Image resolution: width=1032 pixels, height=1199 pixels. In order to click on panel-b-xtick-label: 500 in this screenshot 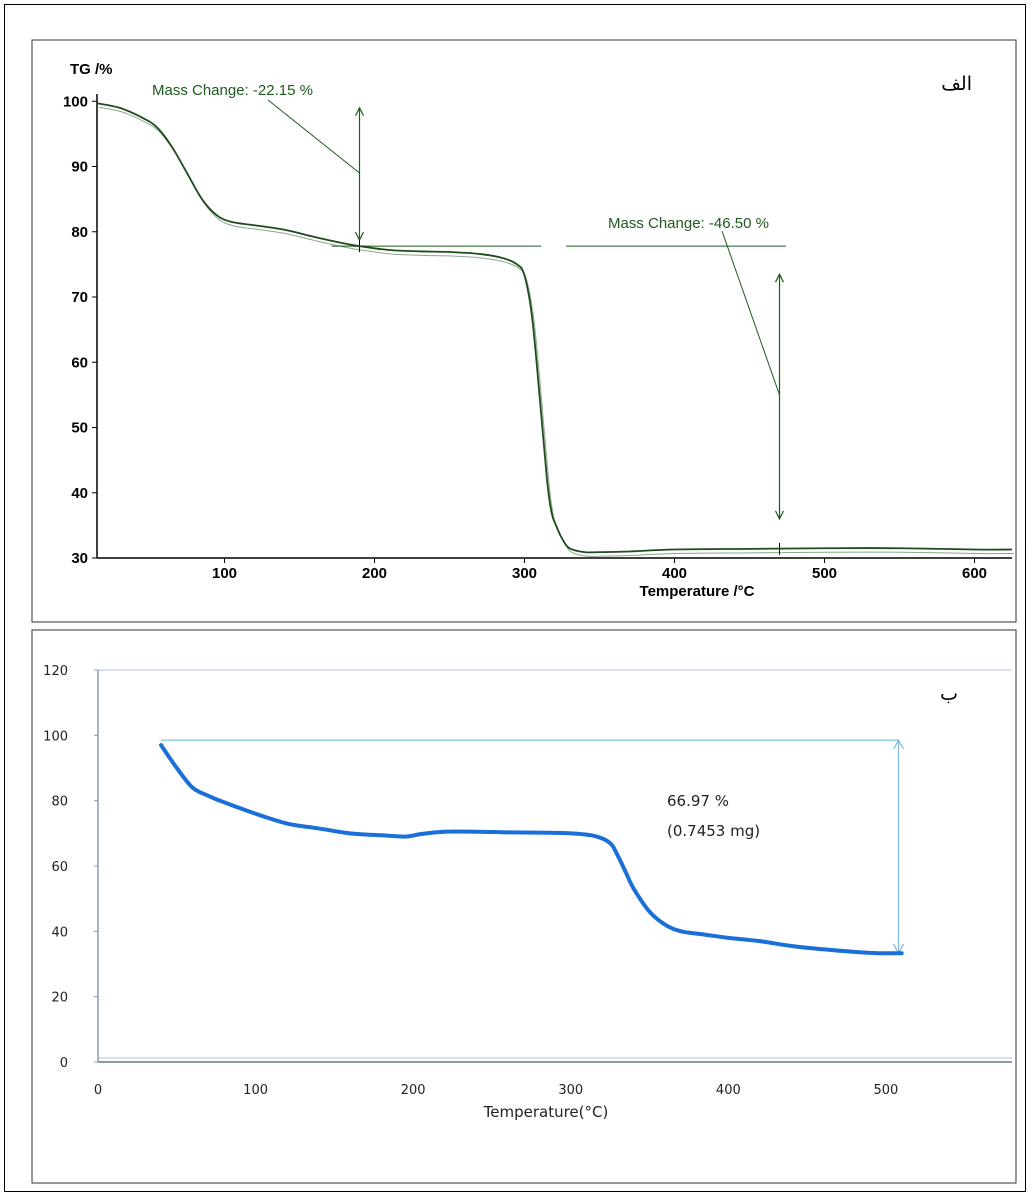, I will do `click(886, 1090)`.